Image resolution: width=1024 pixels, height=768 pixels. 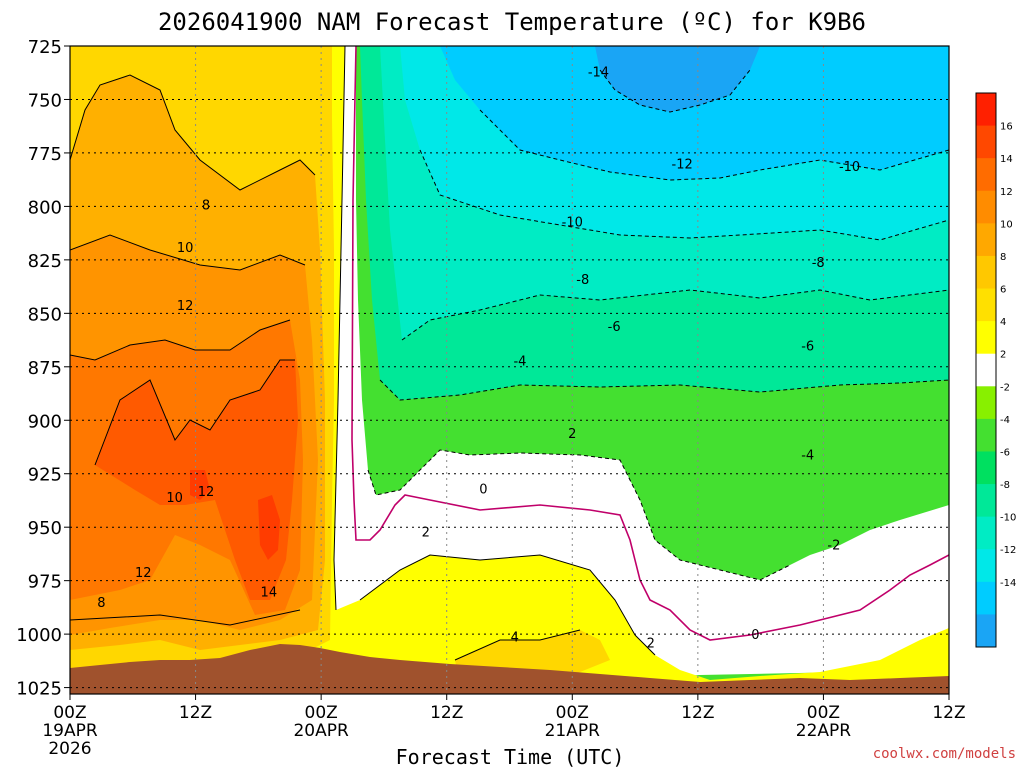 I want to click on fill-ground-brown, so click(x=509, y=669).